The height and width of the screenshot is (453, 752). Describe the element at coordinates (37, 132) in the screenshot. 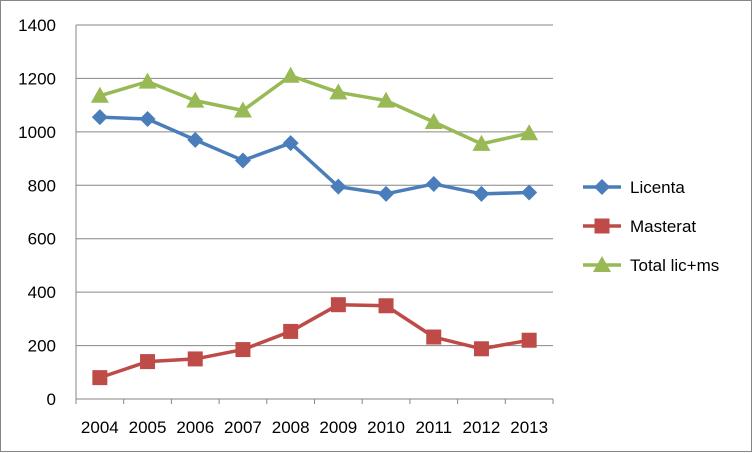

I see `y-tick-label-1000: 1000` at that location.